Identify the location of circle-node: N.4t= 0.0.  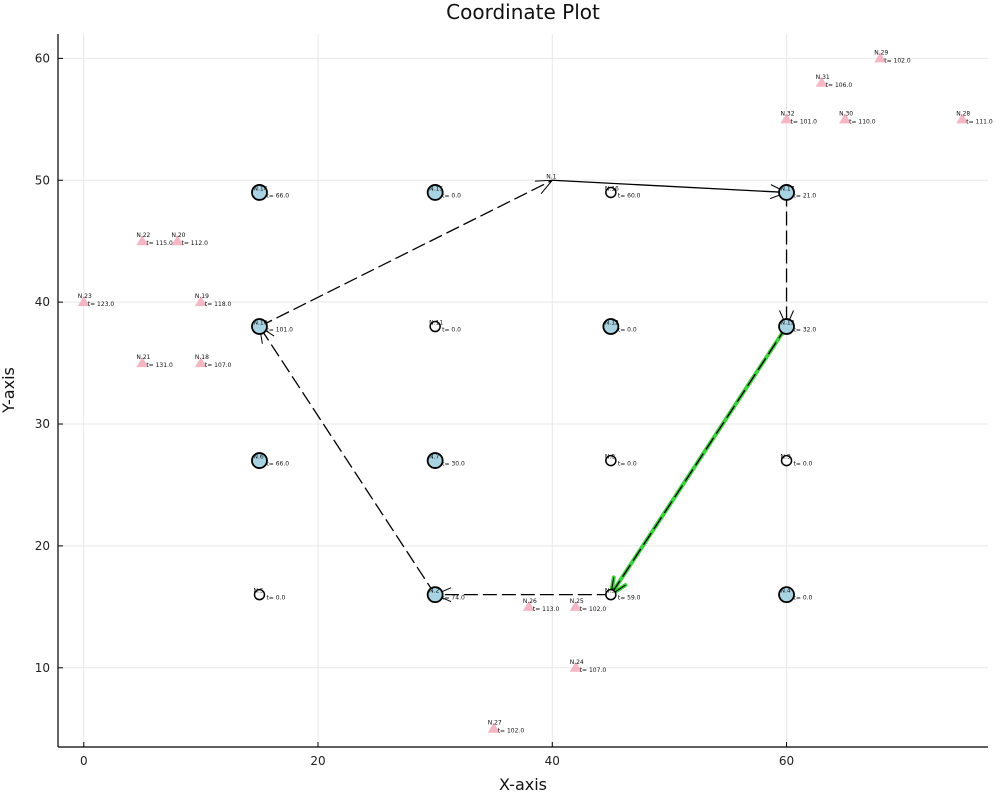
(795, 595).